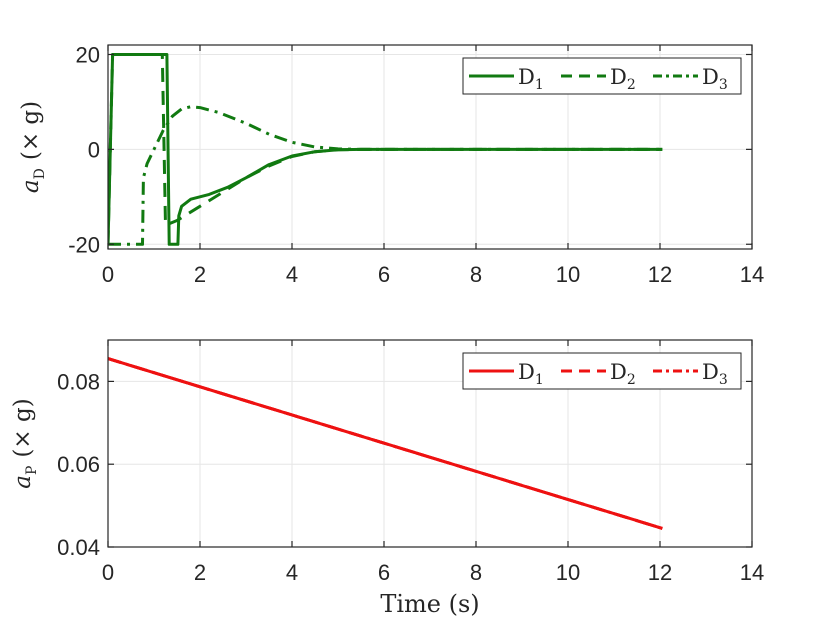 Image resolution: width=830 pixels, height=623 pixels. What do you see at coordinates (78, 547) in the screenshot?
I see `y-tick-label: 0.04` at bounding box center [78, 547].